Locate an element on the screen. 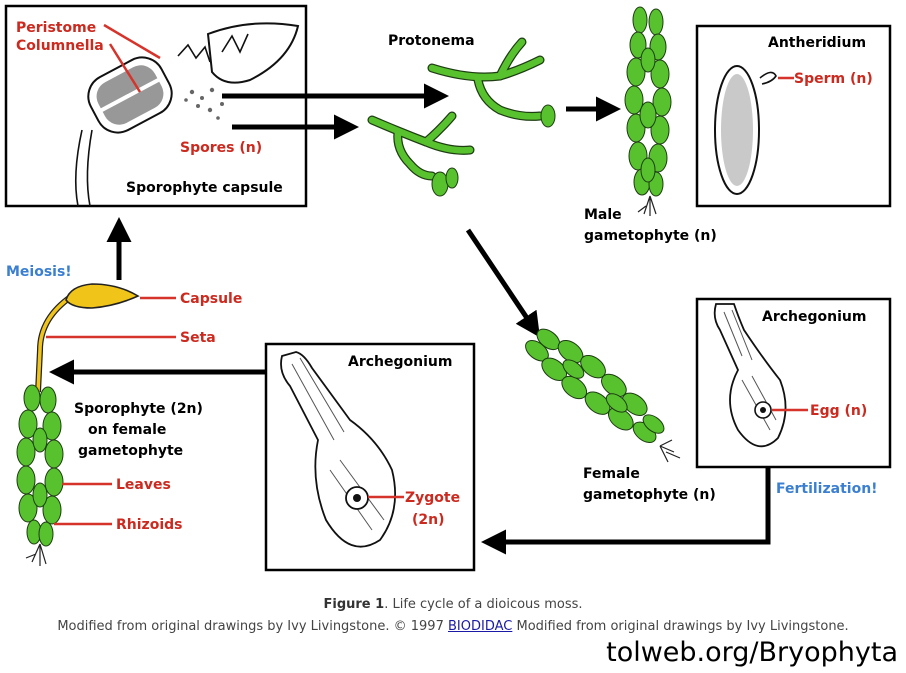 The width and height of the screenshot is (906, 673). zygote-label-line1: Zygote is located at coordinates (432, 498).